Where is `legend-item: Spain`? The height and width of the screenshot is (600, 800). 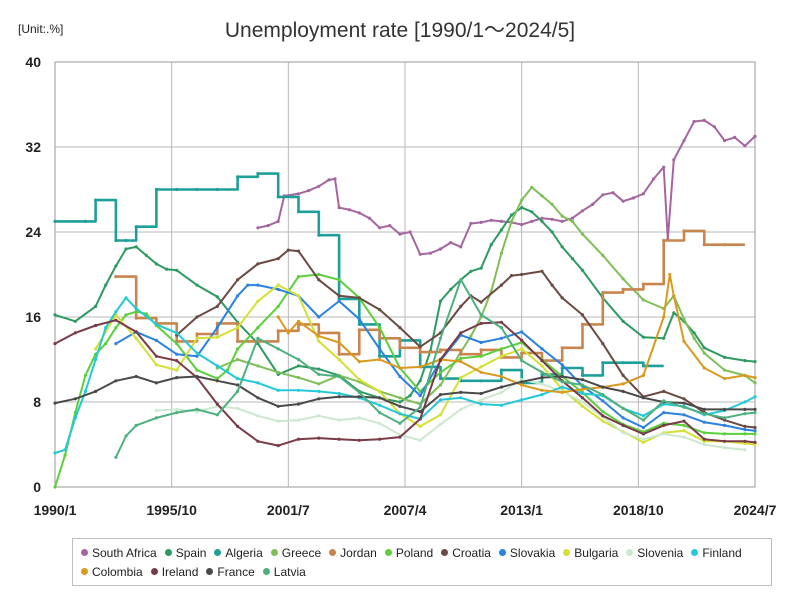
legend-item: Spain is located at coordinates (185, 552).